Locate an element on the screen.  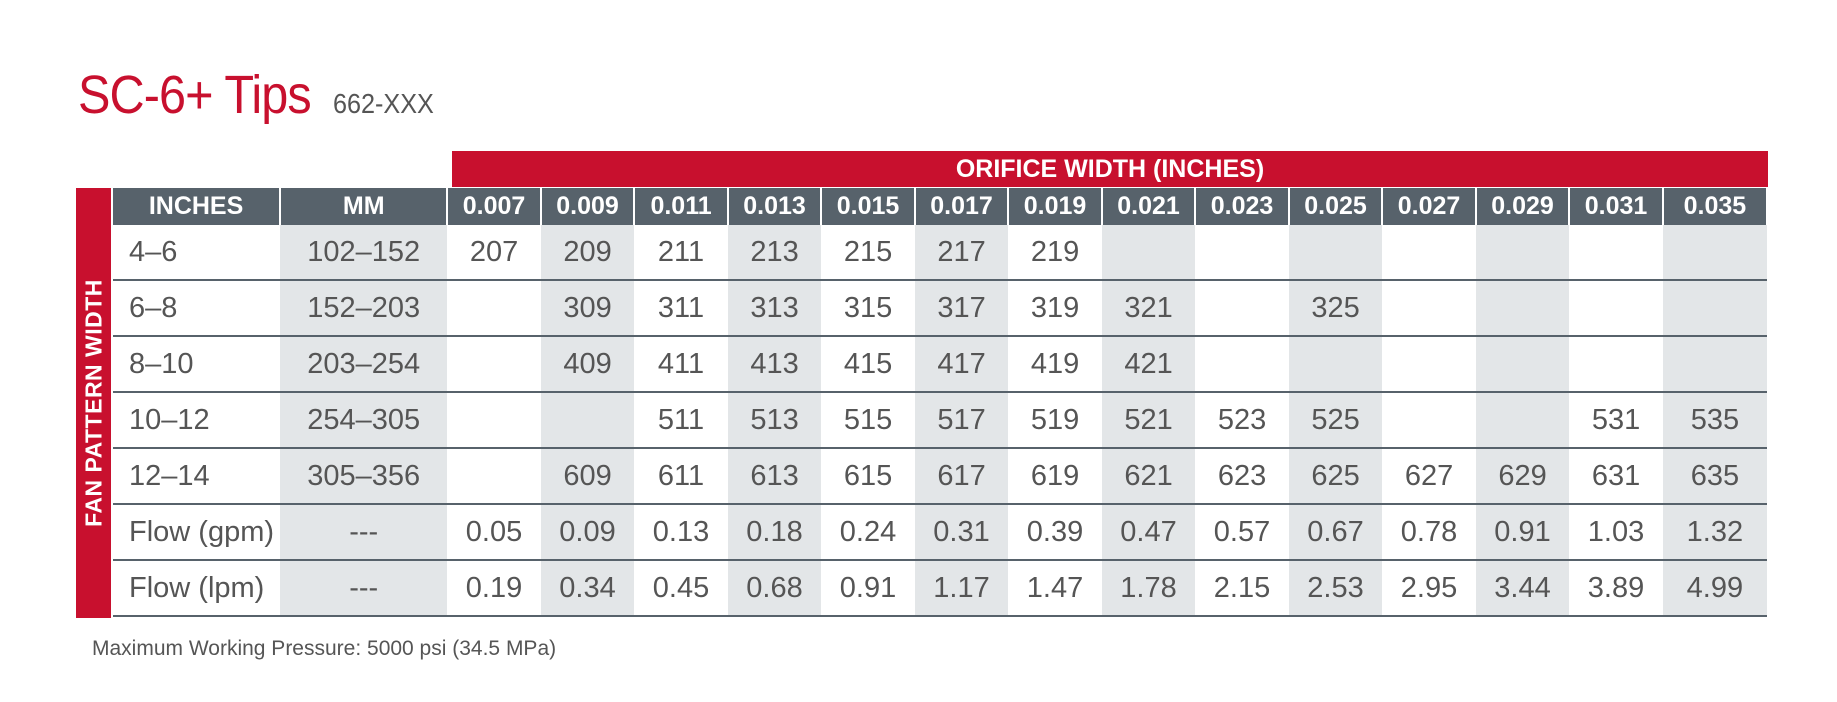
table-cell: 631 is located at coordinates (1616, 476).